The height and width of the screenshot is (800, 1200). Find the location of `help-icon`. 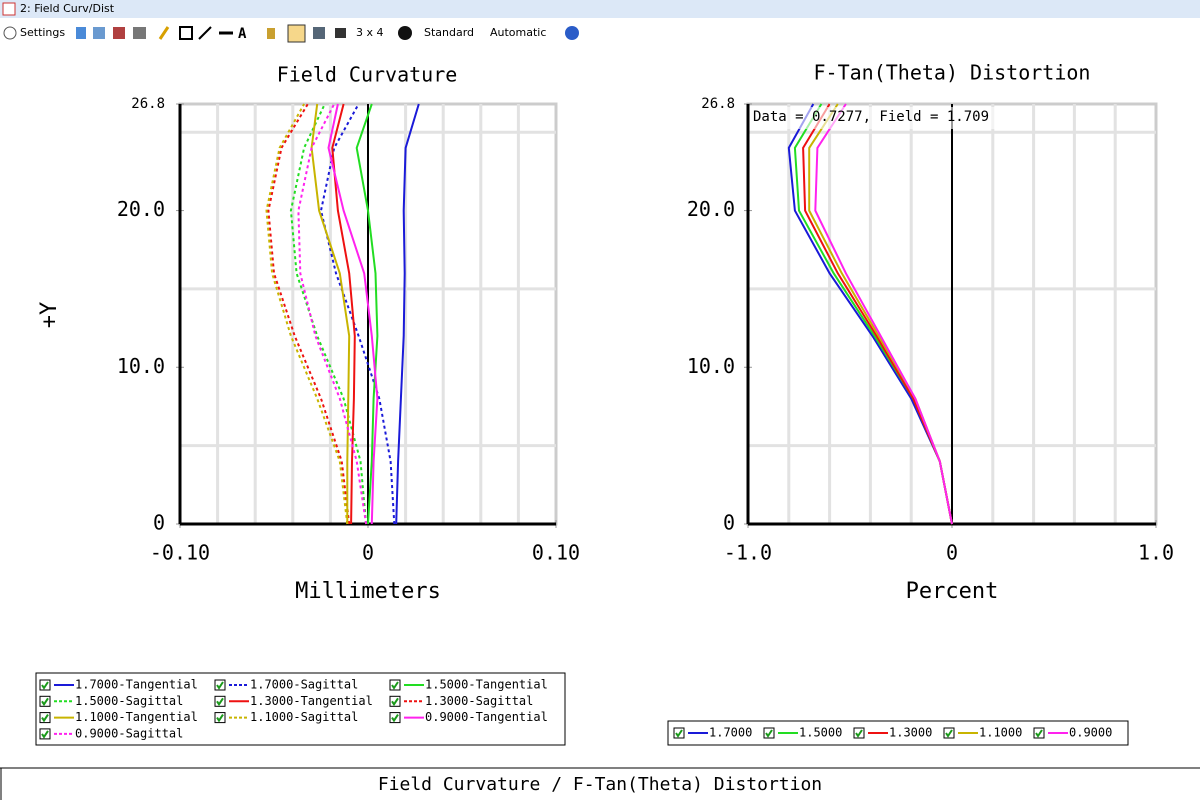

help-icon is located at coordinates (572, 33).